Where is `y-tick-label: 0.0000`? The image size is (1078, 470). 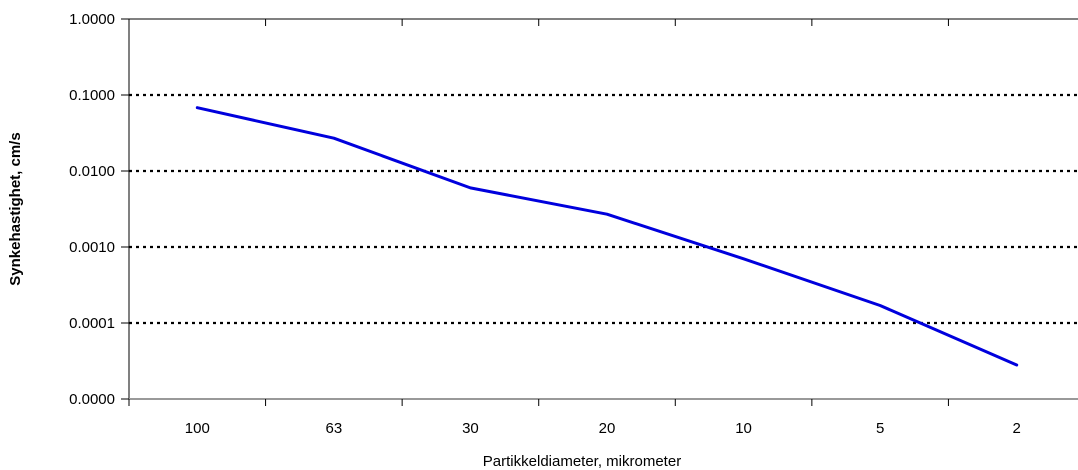
y-tick-label: 0.0000 is located at coordinates (92, 399).